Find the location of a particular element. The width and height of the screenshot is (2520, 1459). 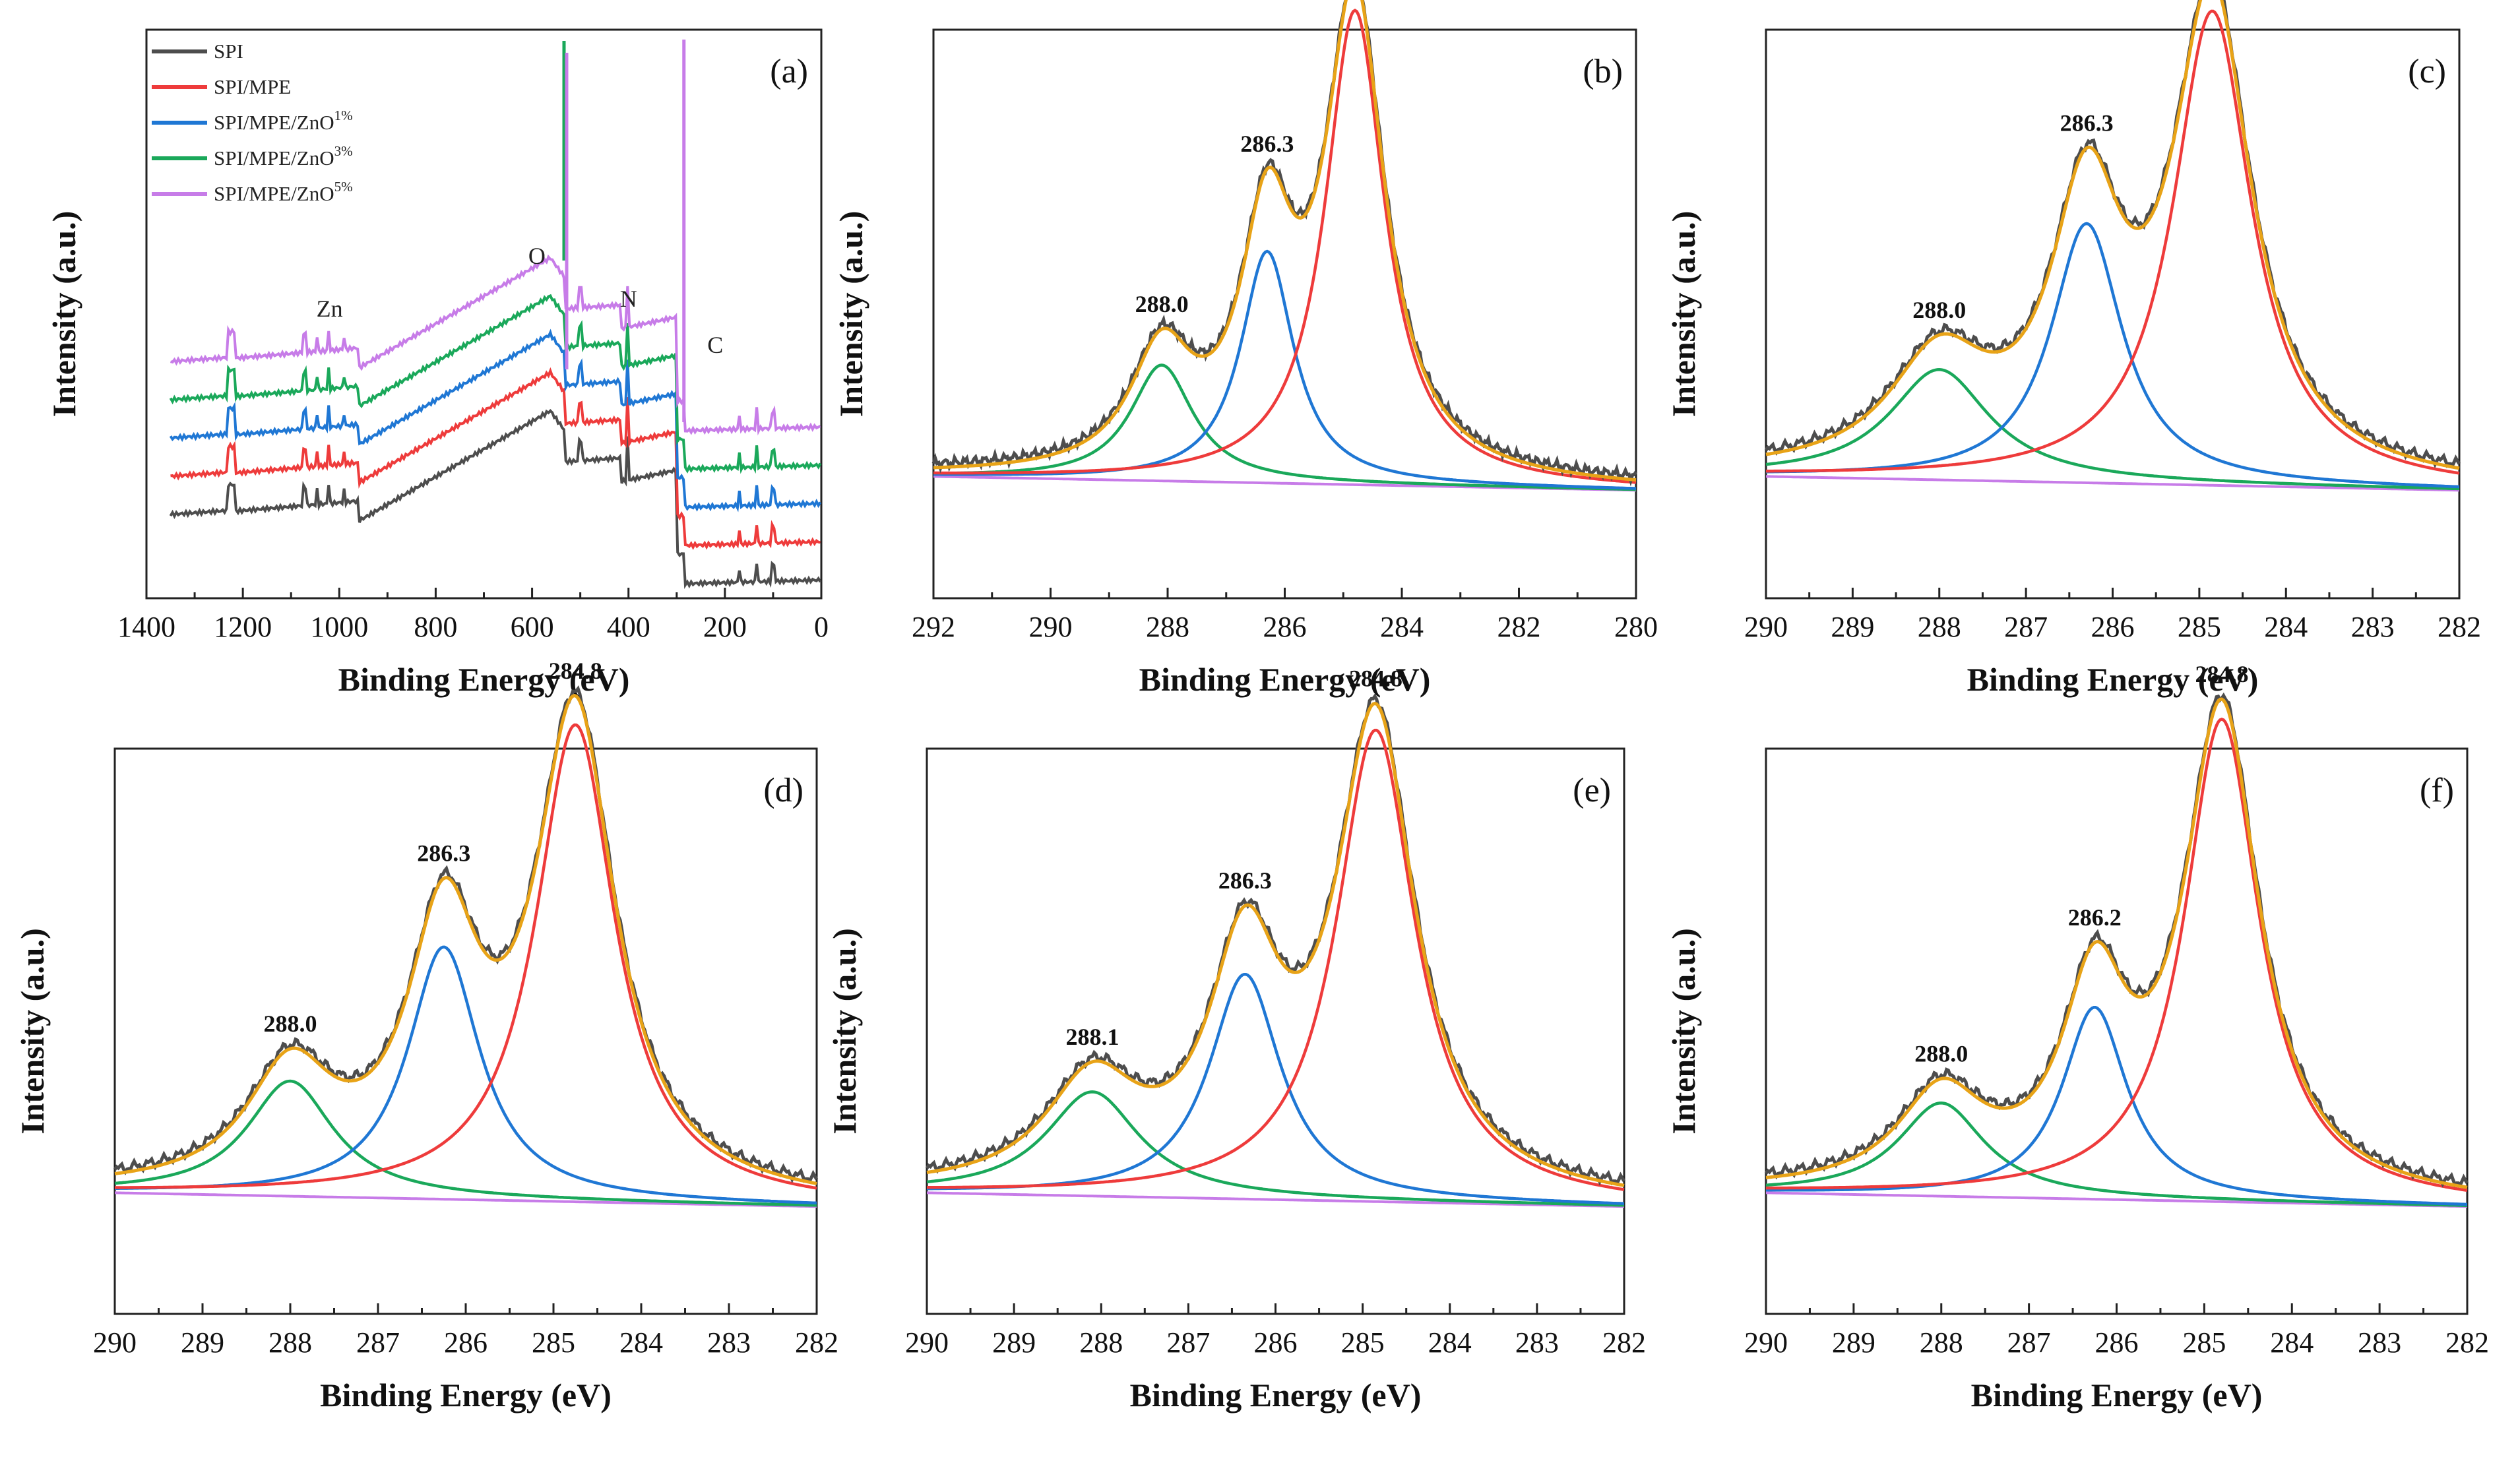

peak-label: 288.0 is located at coordinates (1941, 1053).